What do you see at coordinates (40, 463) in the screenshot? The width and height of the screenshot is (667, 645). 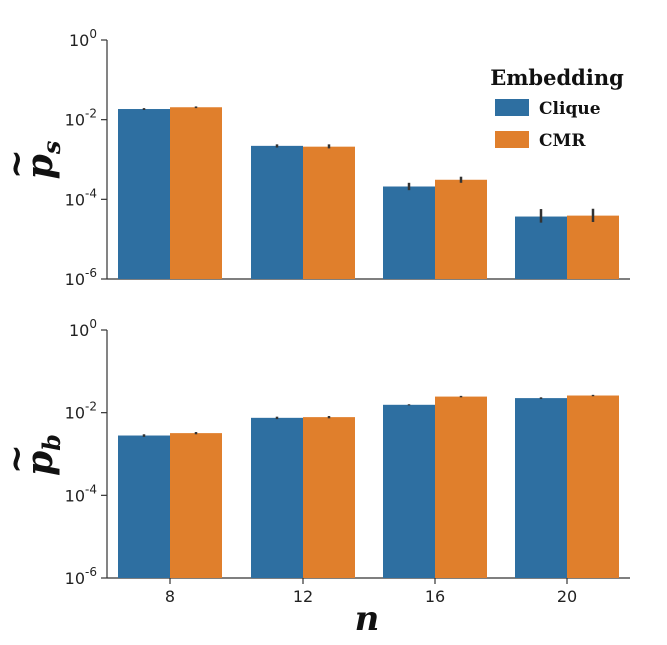 I see `bottom-y-label-base: p` at bounding box center [40, 463].